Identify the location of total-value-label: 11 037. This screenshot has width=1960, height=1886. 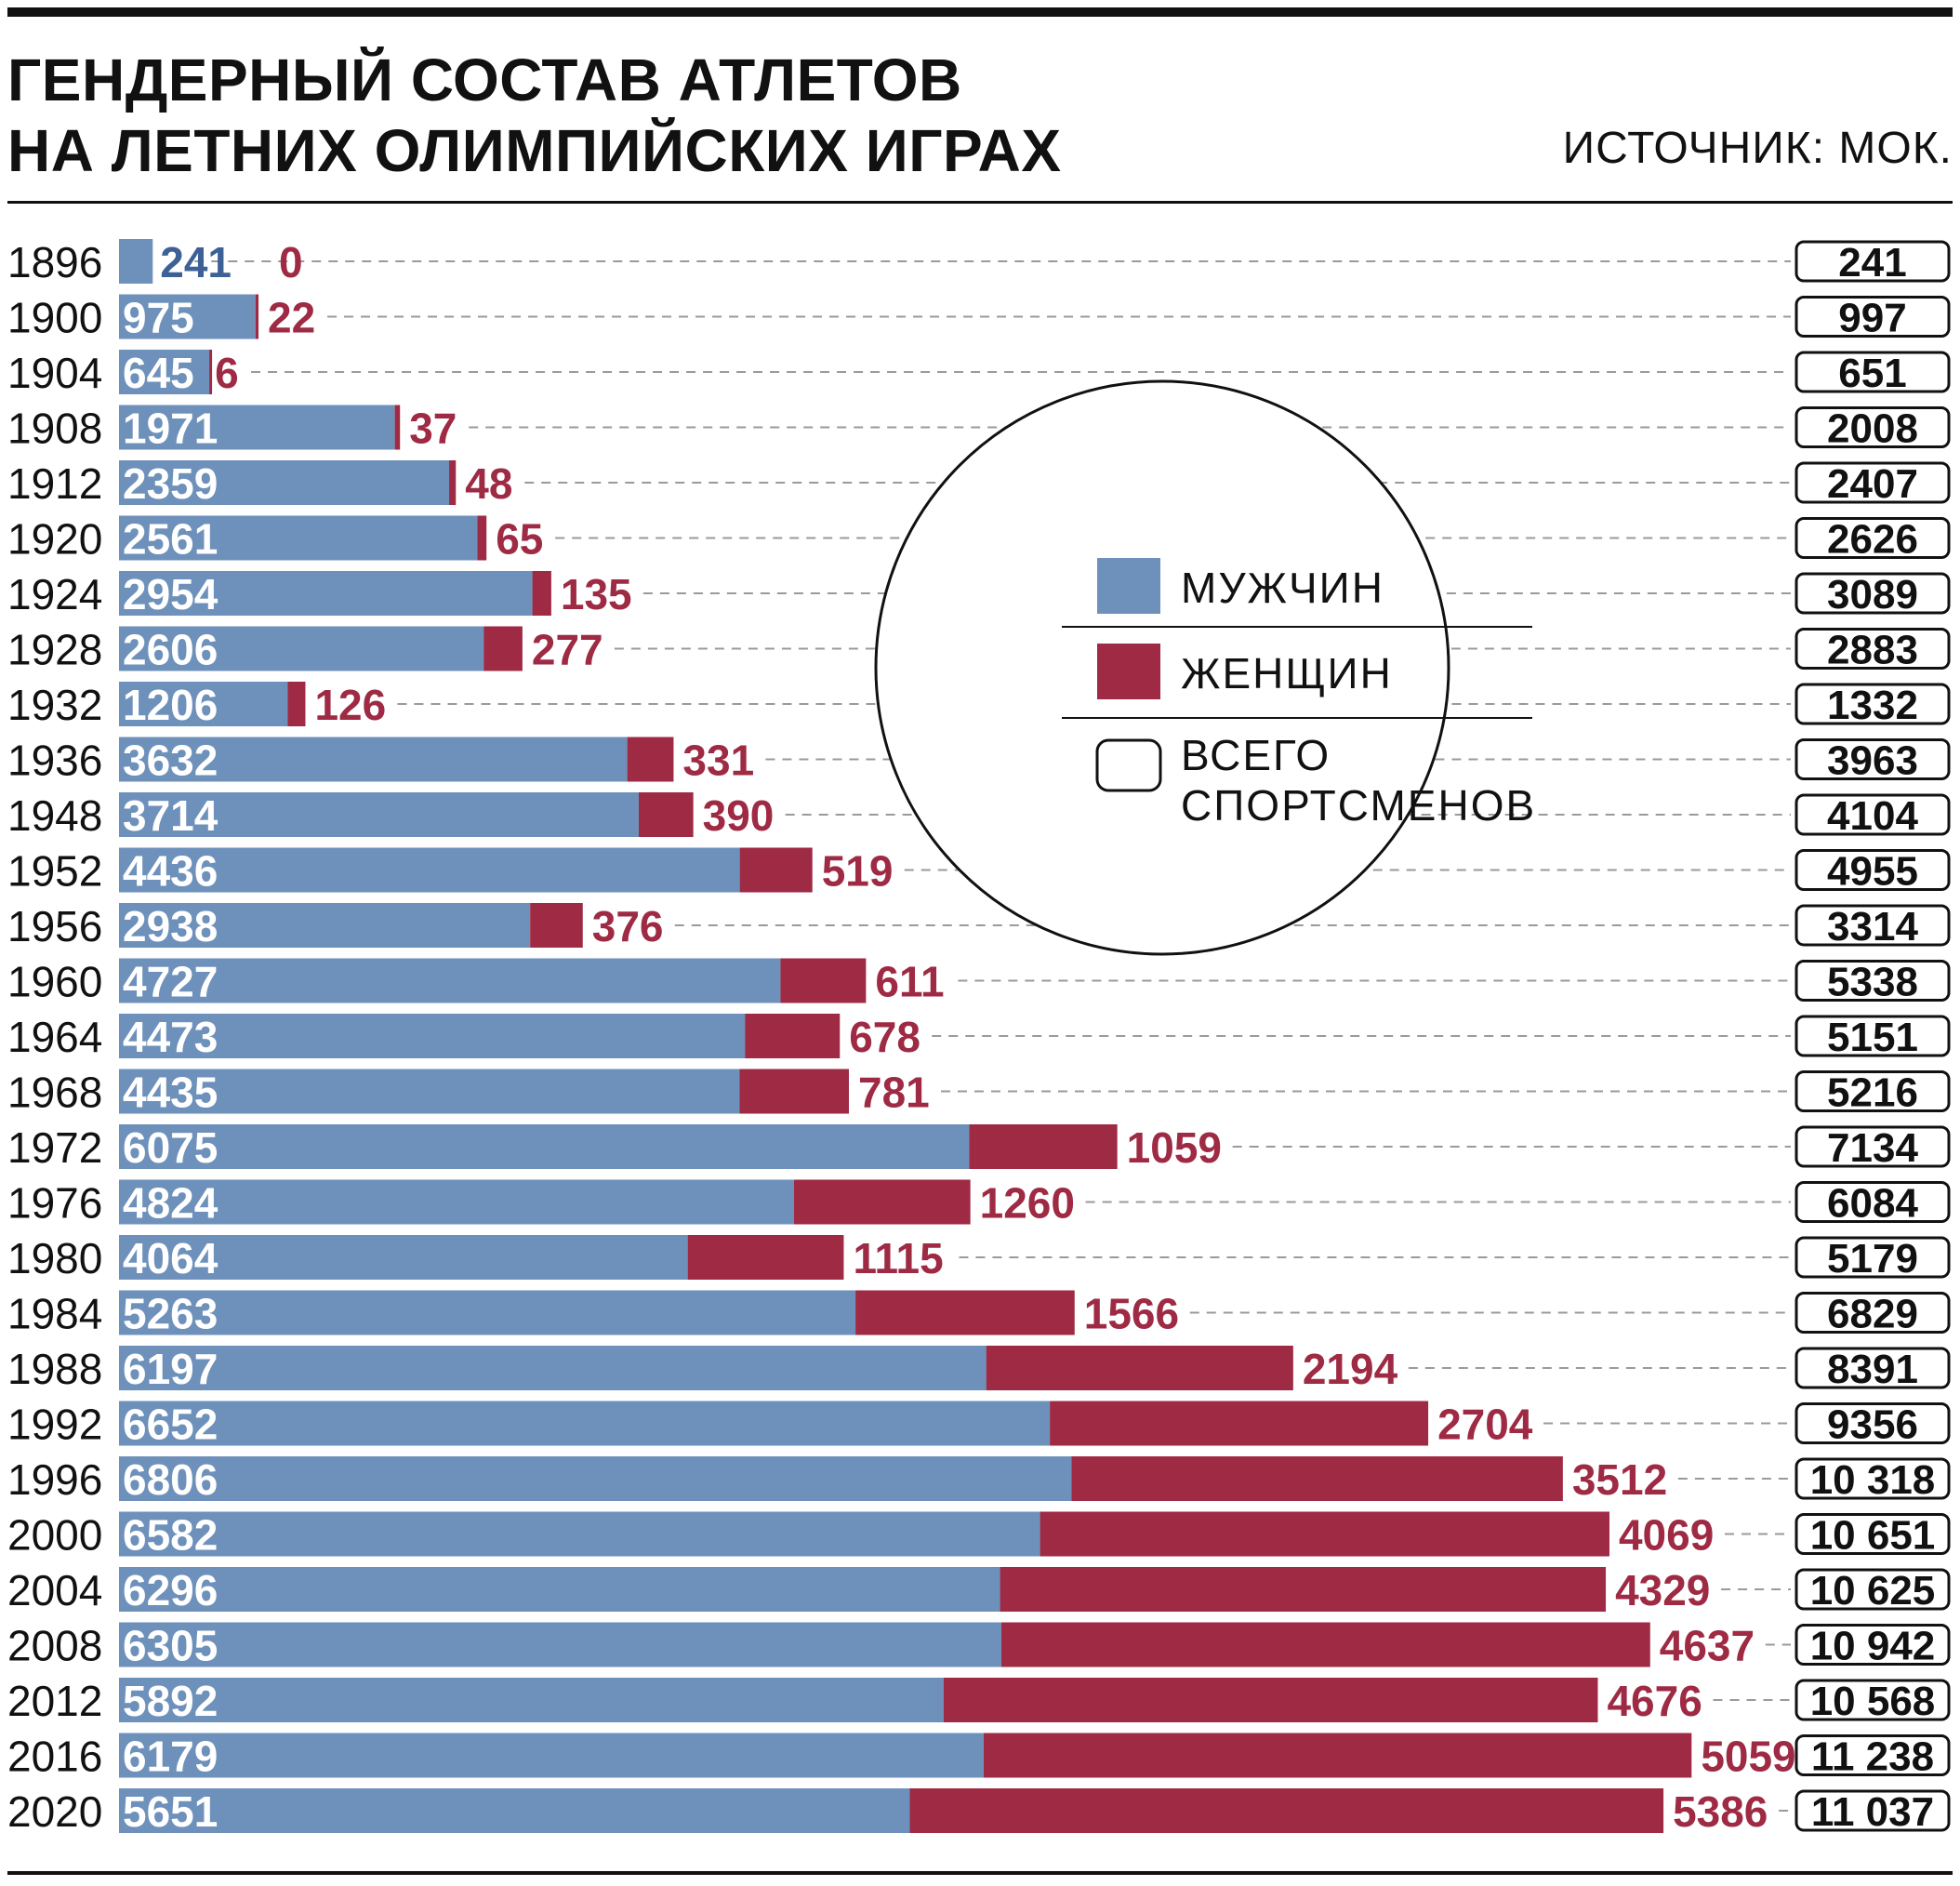
(1872, 1812).